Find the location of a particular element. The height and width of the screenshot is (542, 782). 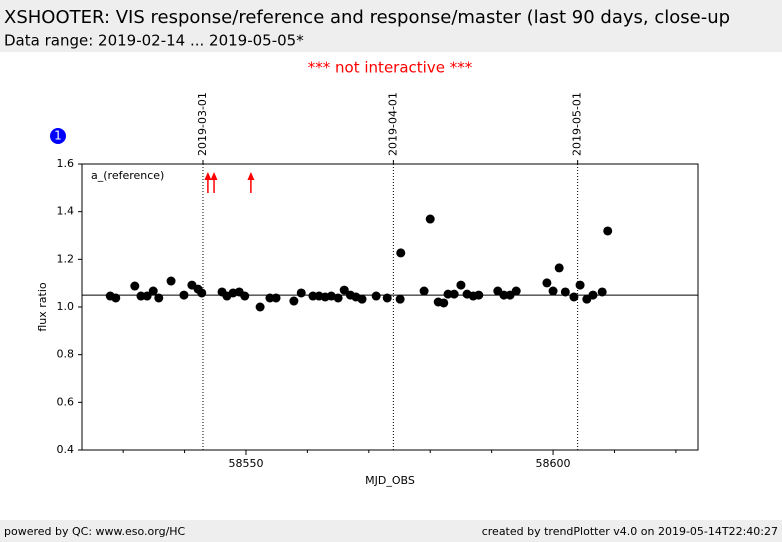

y-tick-label: 1.2 is located at coordinates (66, 258).